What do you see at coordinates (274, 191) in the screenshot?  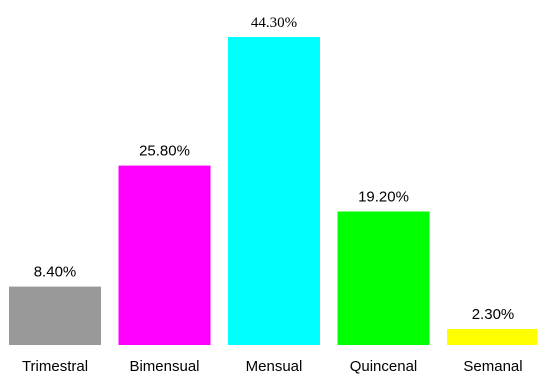 I see `bar-mensual` at bounding box center [274, 191].